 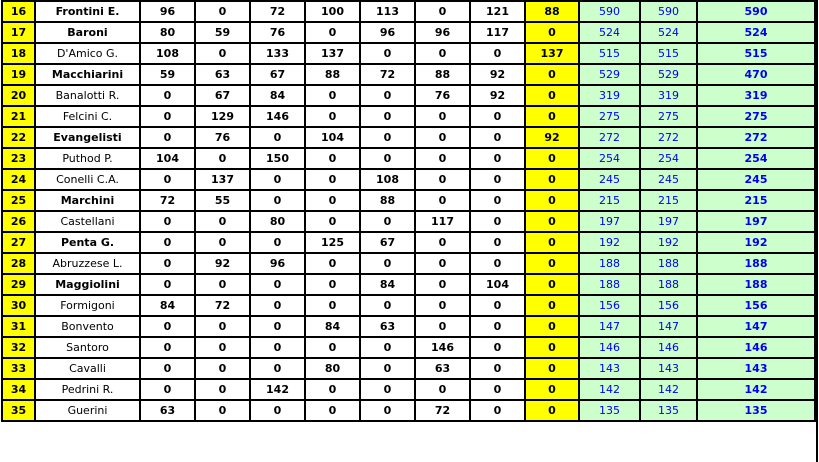 What do you see at coordinates (167, 200) in the screenshot?
I see `score-cell: 72` at bounding box center [167, 200].